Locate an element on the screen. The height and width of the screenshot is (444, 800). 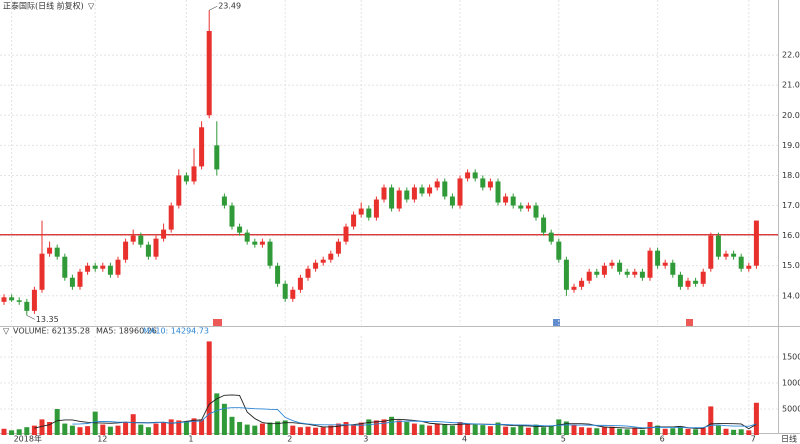
x-tick-label: 2018年 is located at coordinates (28, 439).